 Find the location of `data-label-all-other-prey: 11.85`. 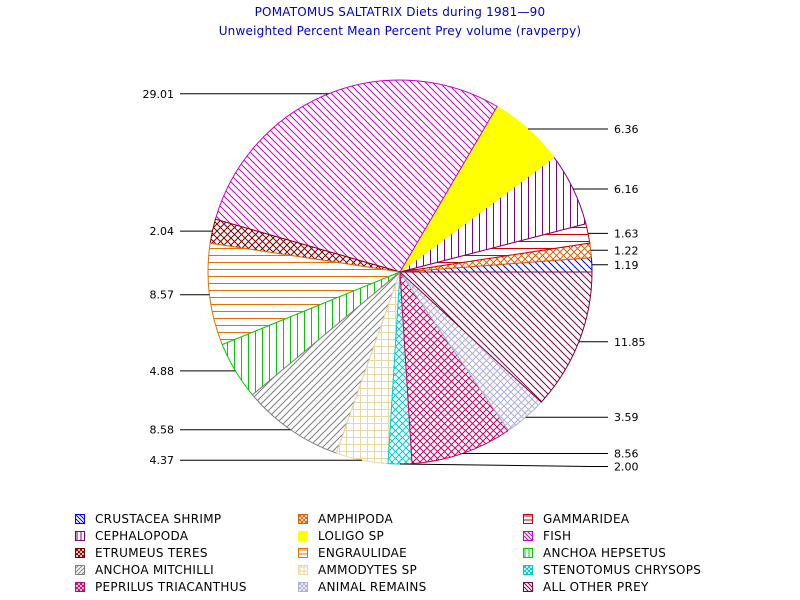

data-label-all-other-prey: 11.85 is located at coordinates (630, 342).